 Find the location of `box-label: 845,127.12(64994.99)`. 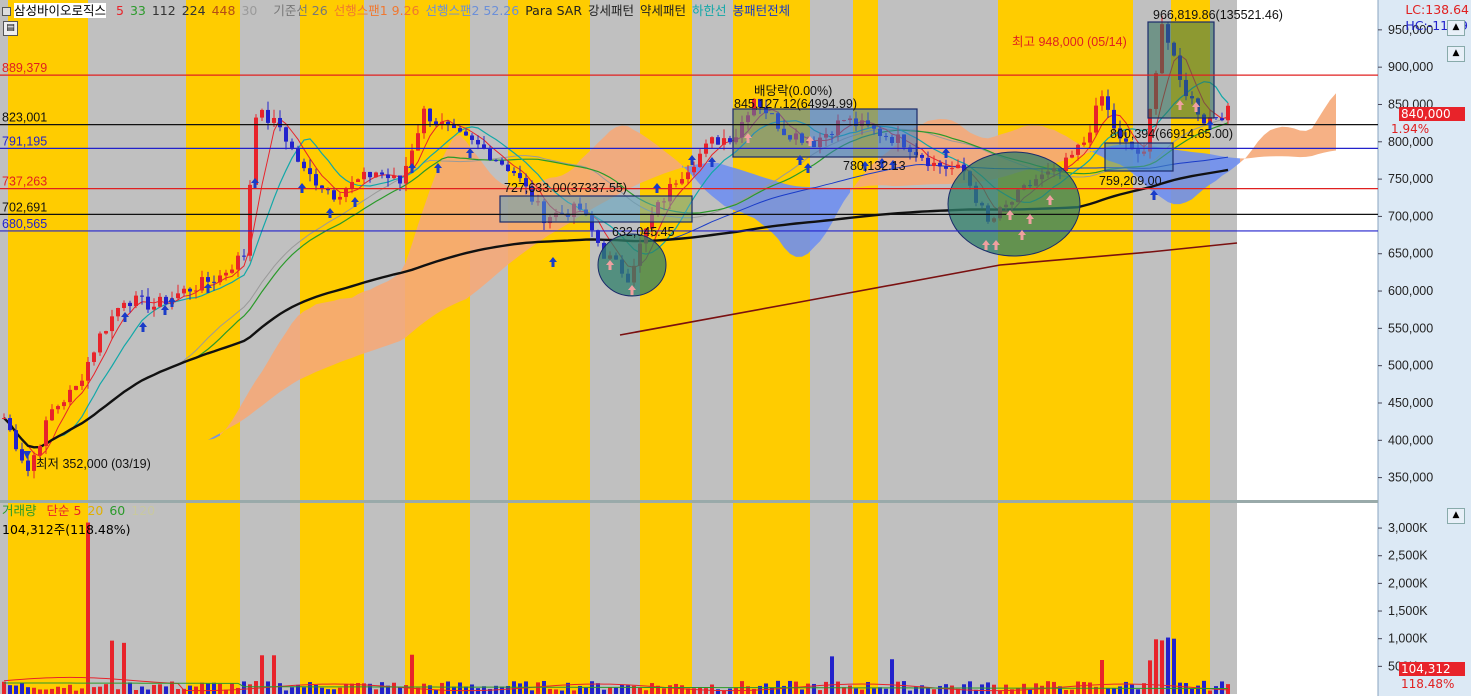

box-label: 845,127.12(64994.99) is located at coordinates (795, 104).